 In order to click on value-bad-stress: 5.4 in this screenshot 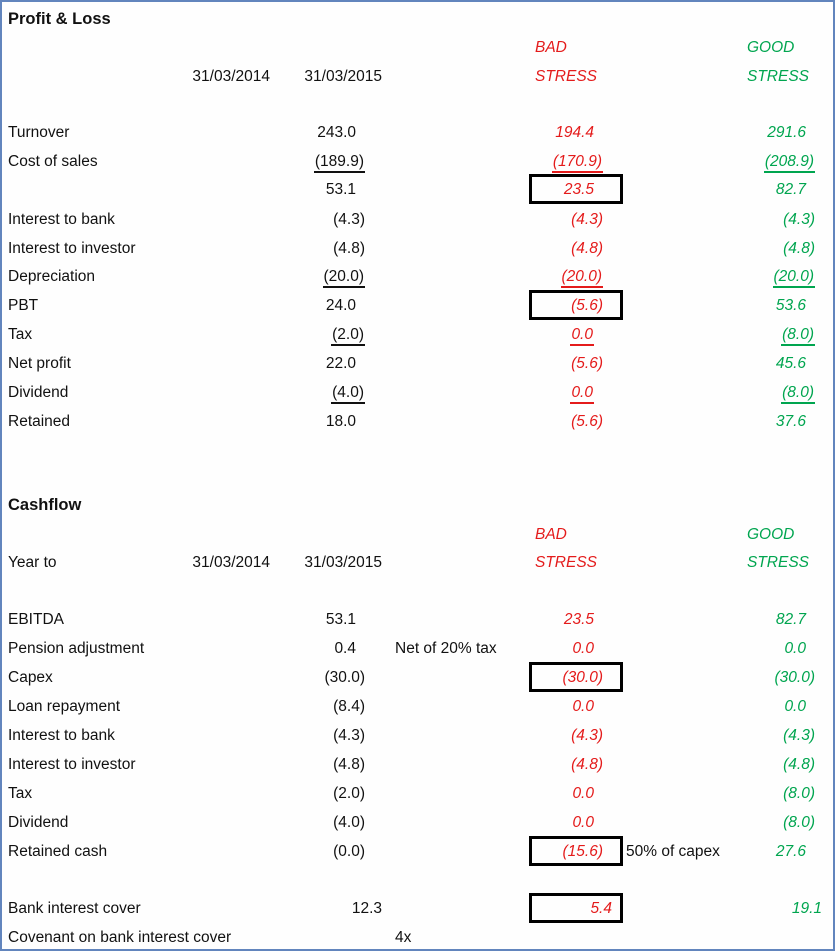, I will do `click(601, 908)`.